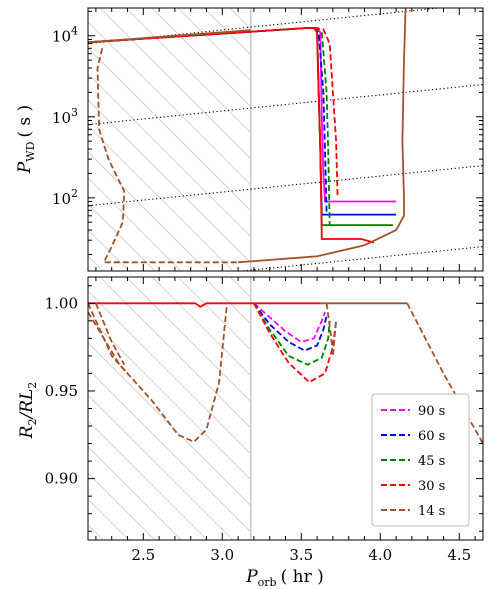 The width and height of the screenshot is (491, 589). Describe the element at coordinates (431, 411) in the screenshot. I see `legend-label: 90 s` at that location.